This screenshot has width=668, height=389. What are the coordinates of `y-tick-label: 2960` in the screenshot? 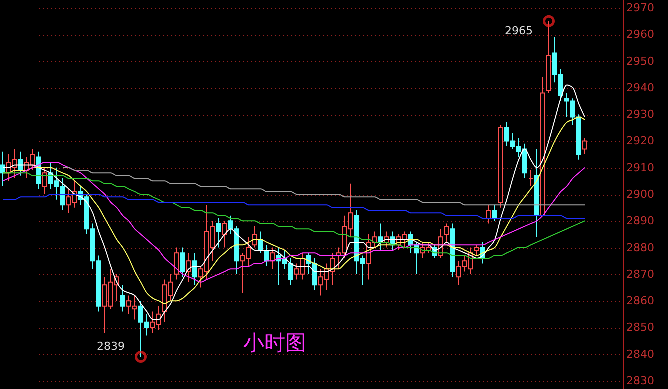 It's located at (640, 35).